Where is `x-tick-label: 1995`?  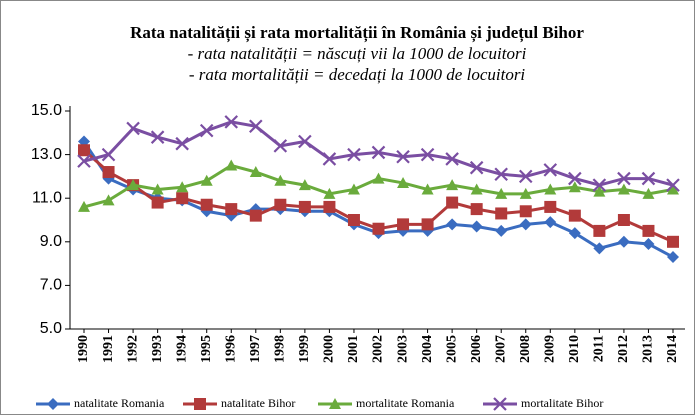
x-tick-label: 1995 is located at coordinates (206, 349).